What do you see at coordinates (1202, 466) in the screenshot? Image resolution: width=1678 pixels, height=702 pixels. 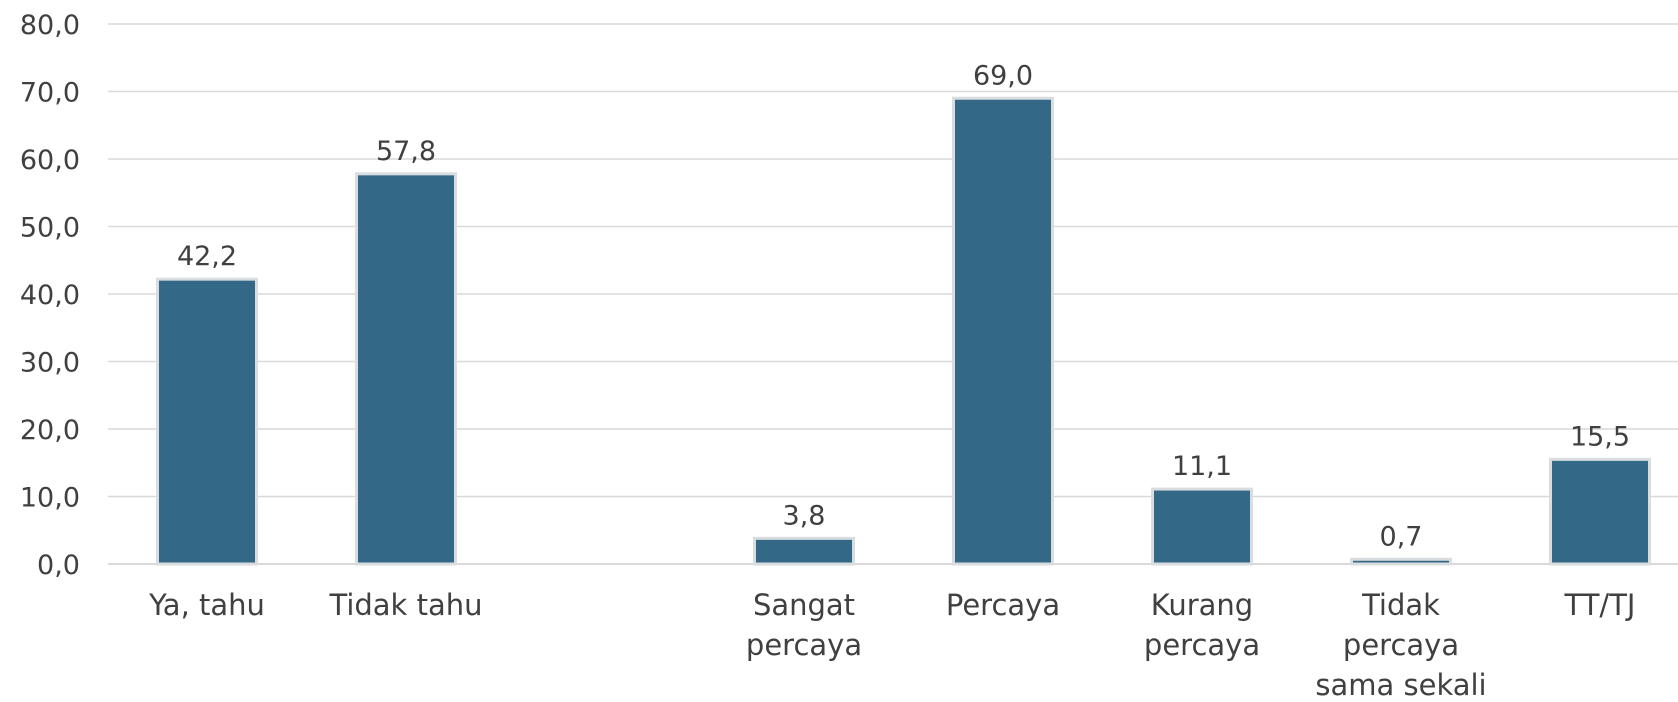 I see `data-label: 11,1` at bounding box center [1202, 466].